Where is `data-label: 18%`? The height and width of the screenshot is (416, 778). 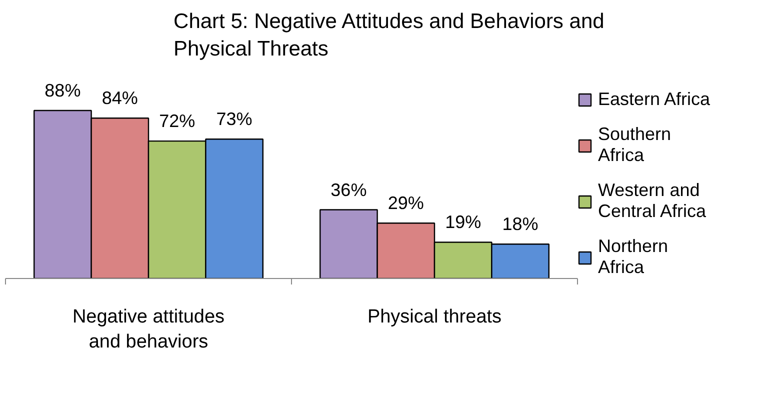
data-label: 18% is located at coordinates (520, 224).